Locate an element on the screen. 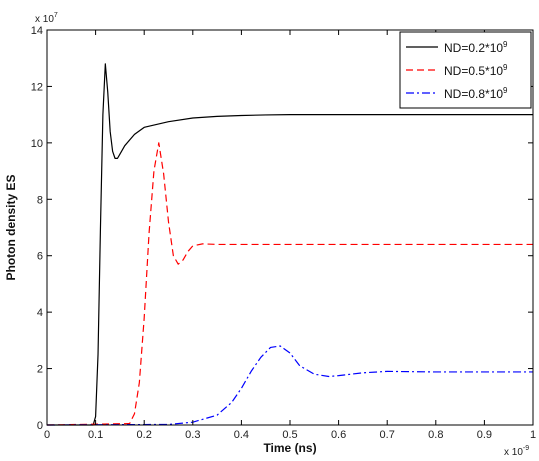 The width and height of the screenshot is (539, 461). y-tick-label: 6 is located at coordinates (40, 257).